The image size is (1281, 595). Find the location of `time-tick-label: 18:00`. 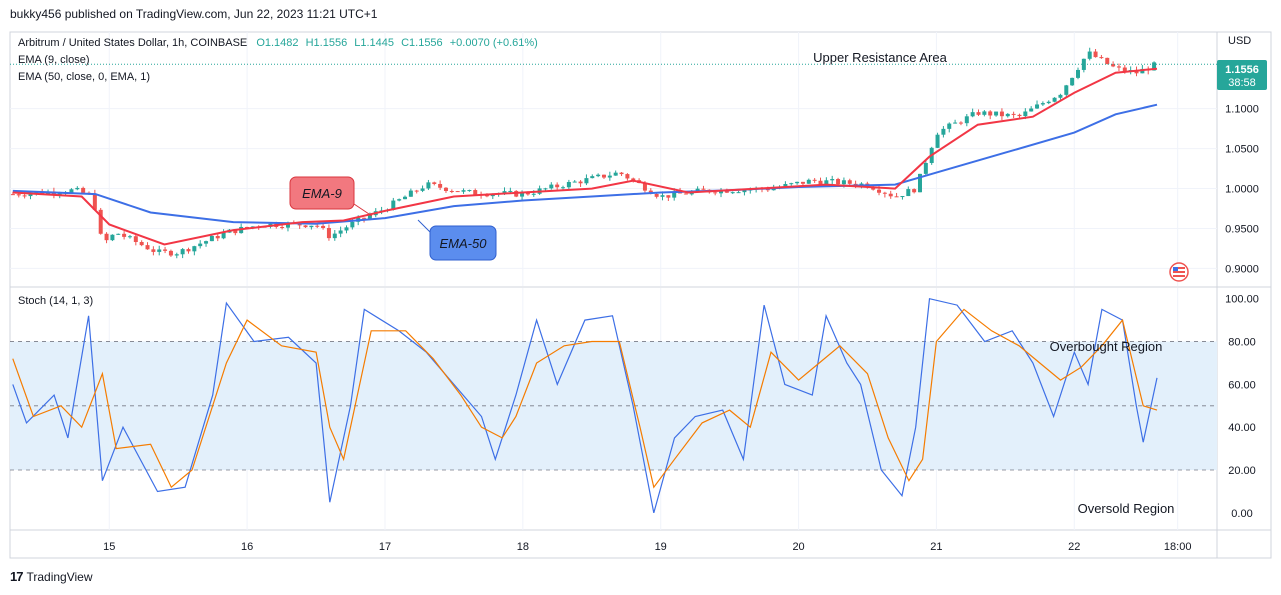

time-tick-label: 18:00 is located at coordinates (1178, 547).